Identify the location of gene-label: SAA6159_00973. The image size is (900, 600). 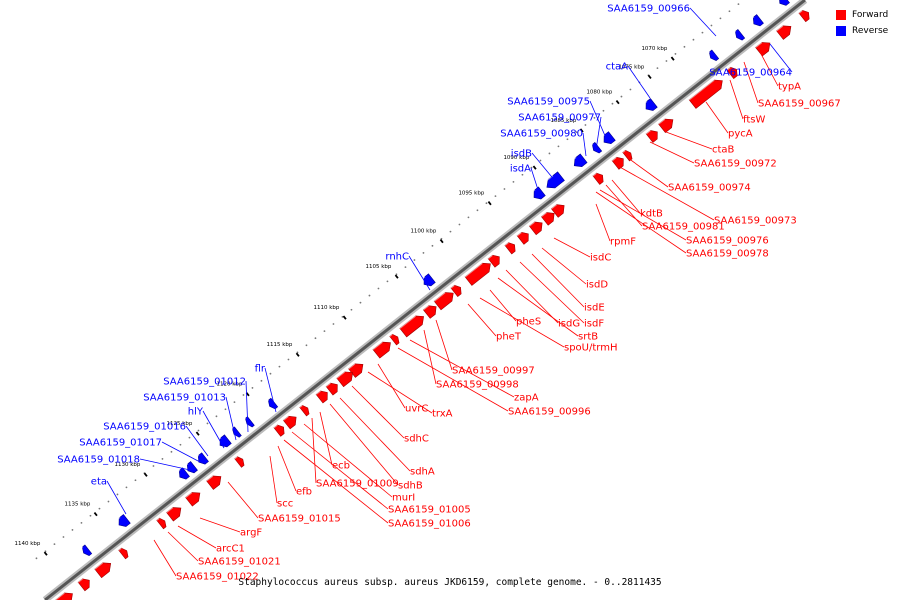
(755, 221).